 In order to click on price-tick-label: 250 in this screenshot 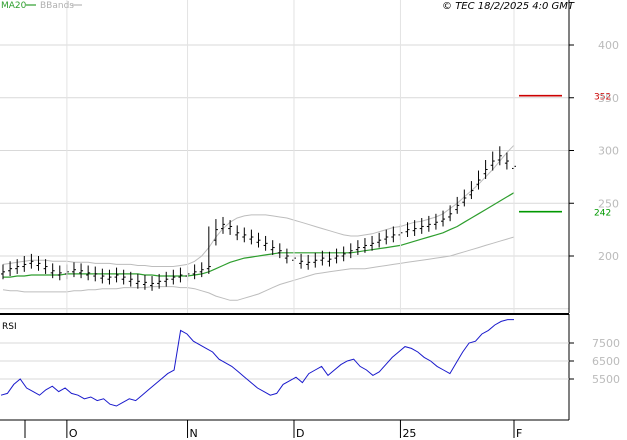, I will do `click(608, 203)`.